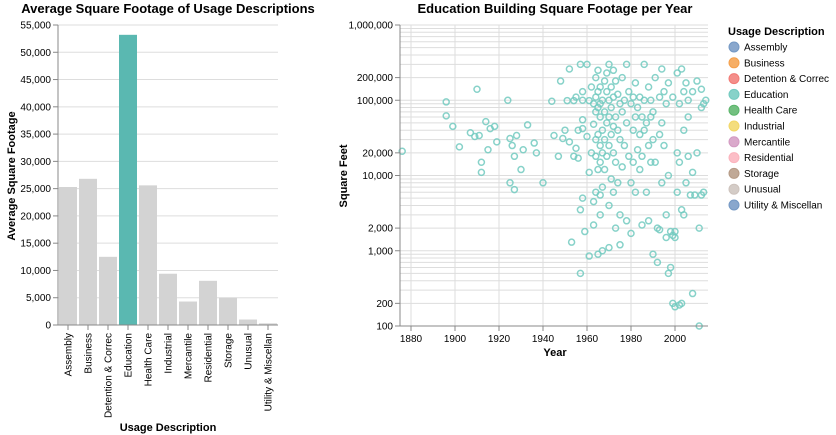  Describe the element at coordinates (149, 360) in the screenshot. I see `bar-x-tick-label: Health Care` at that location.